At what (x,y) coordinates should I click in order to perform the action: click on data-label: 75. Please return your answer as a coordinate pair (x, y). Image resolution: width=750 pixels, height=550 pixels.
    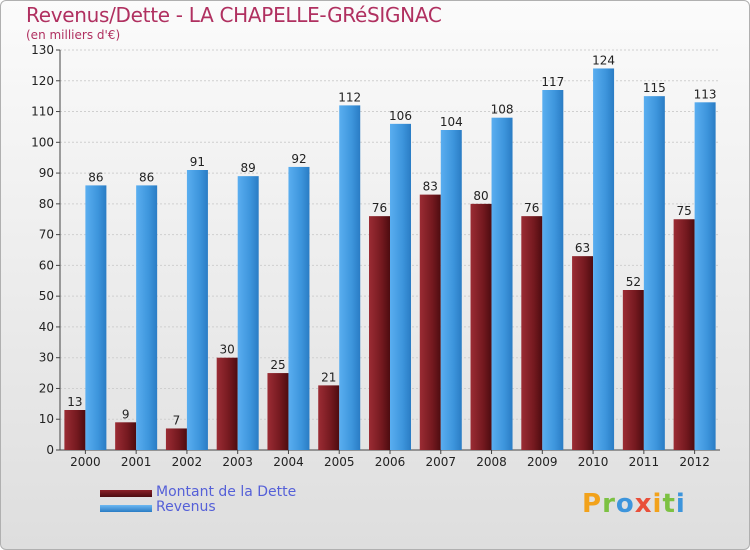
    Looking at the image, I should click on (683, 211).